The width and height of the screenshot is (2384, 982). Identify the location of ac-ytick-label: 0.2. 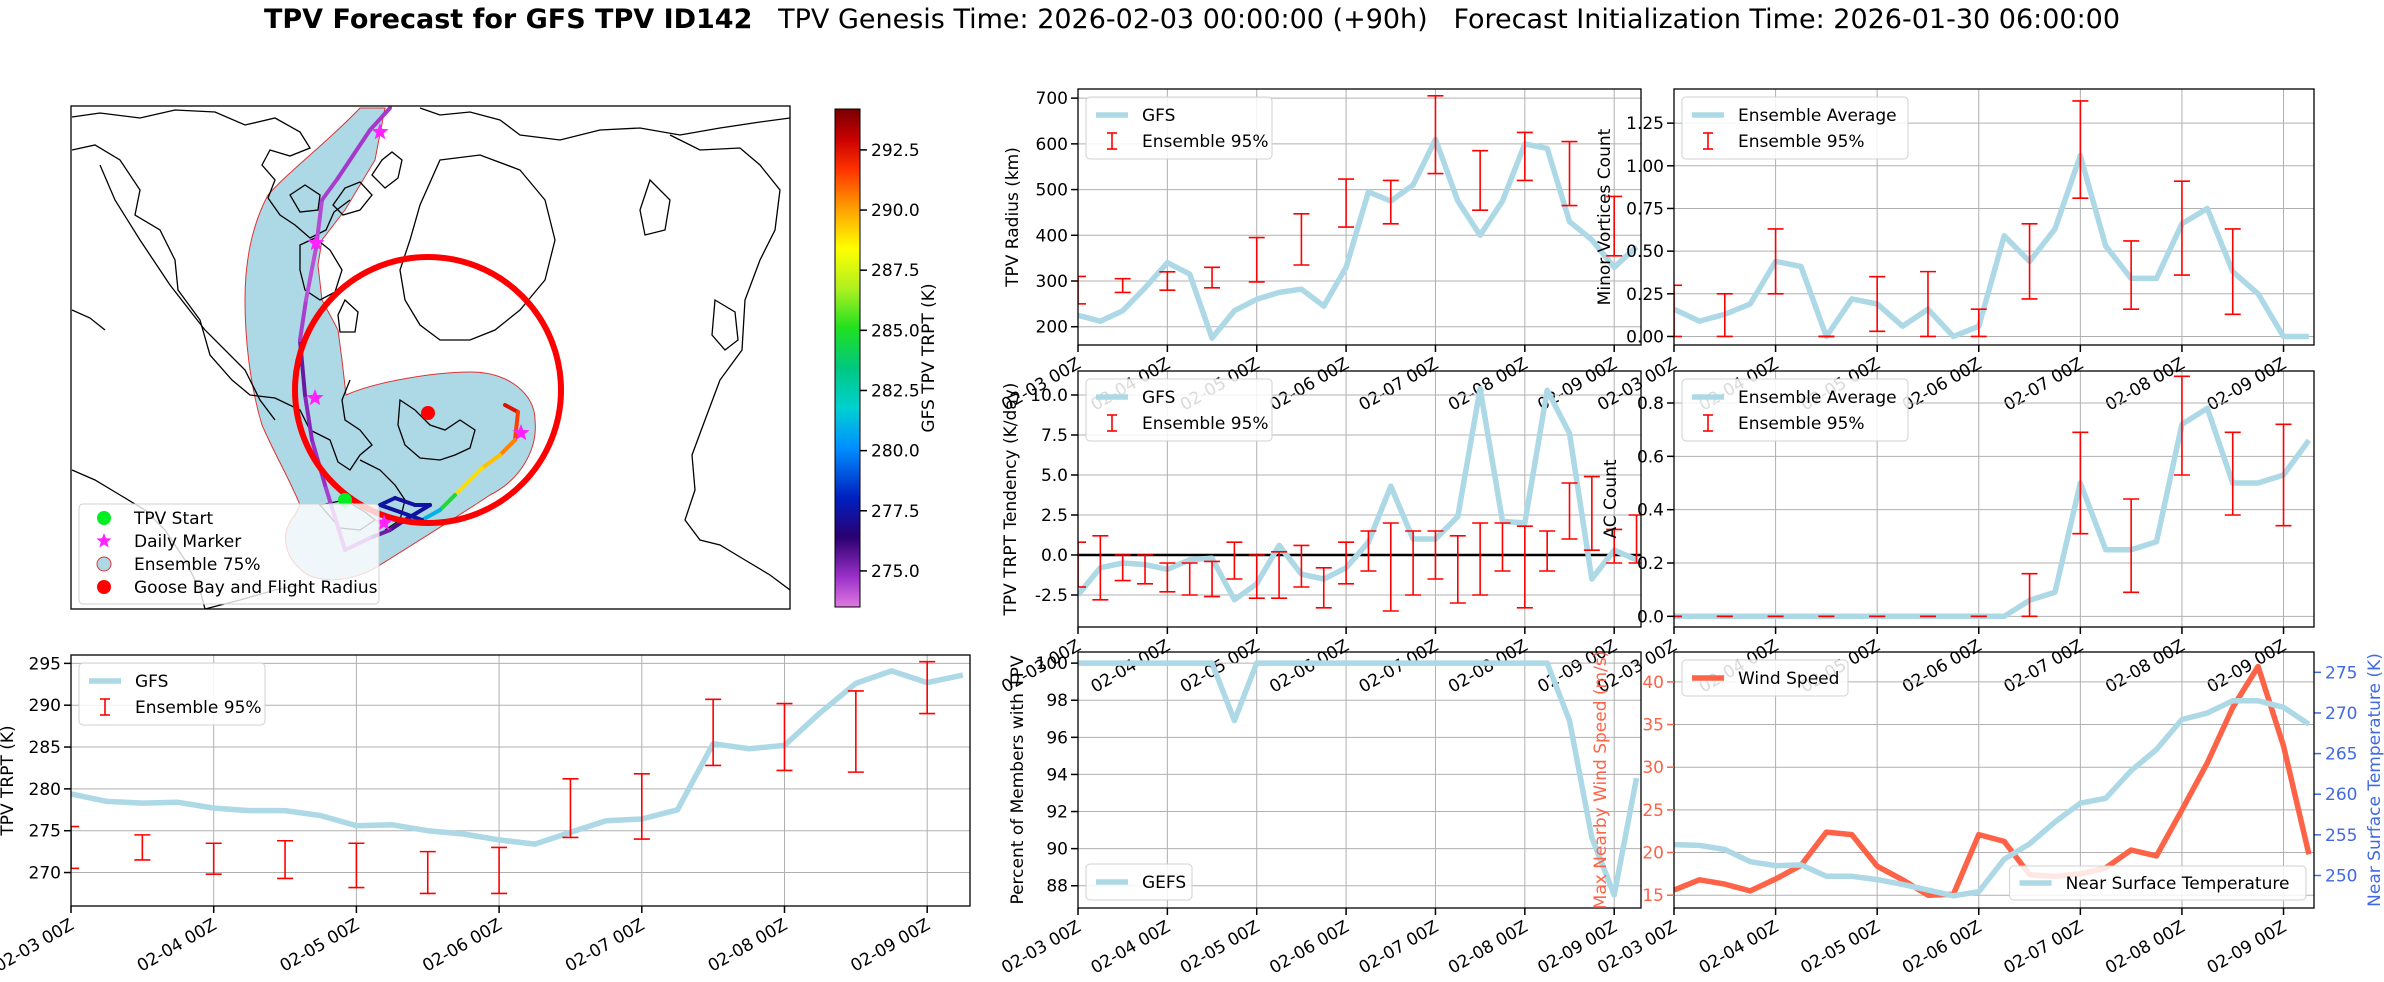
(1650, 564).